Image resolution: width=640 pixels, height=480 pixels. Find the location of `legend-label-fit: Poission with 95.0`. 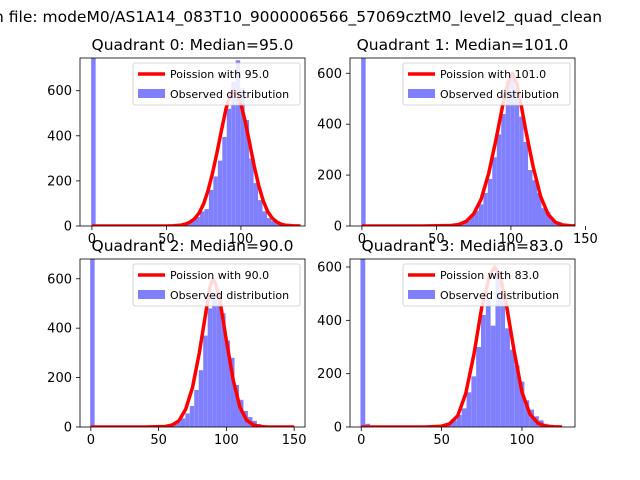

legend-label-fit: Poission with 95.0 is located at coordinates (219, 74).